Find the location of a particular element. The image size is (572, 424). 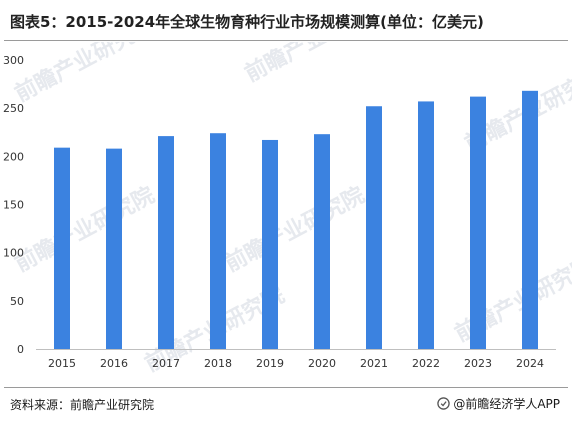

y-tick-label: 150 is located at coordinates (13, 205).